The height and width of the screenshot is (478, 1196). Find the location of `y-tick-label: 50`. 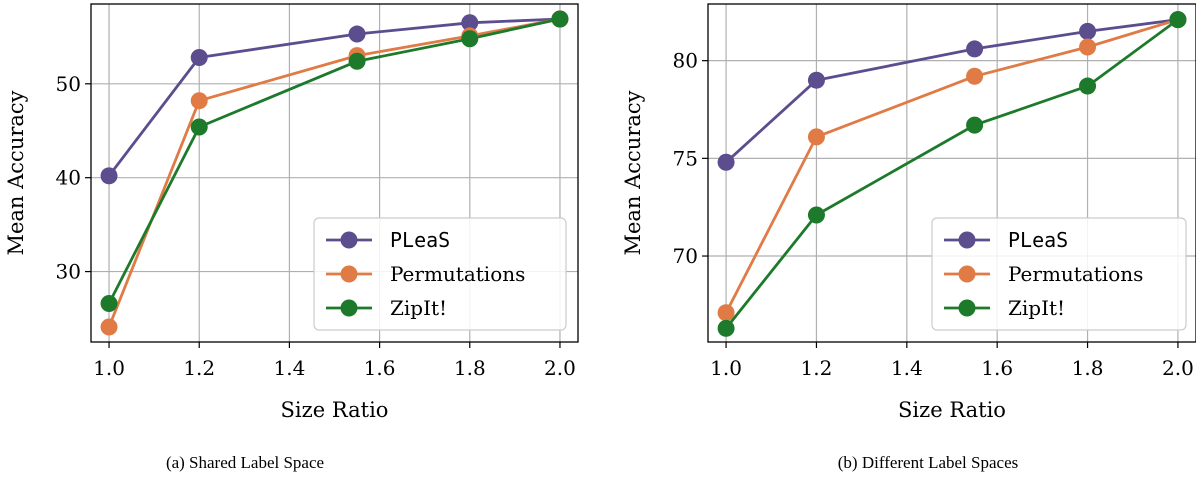

y-tick-label: 50 is located at coordinates (68, 84).